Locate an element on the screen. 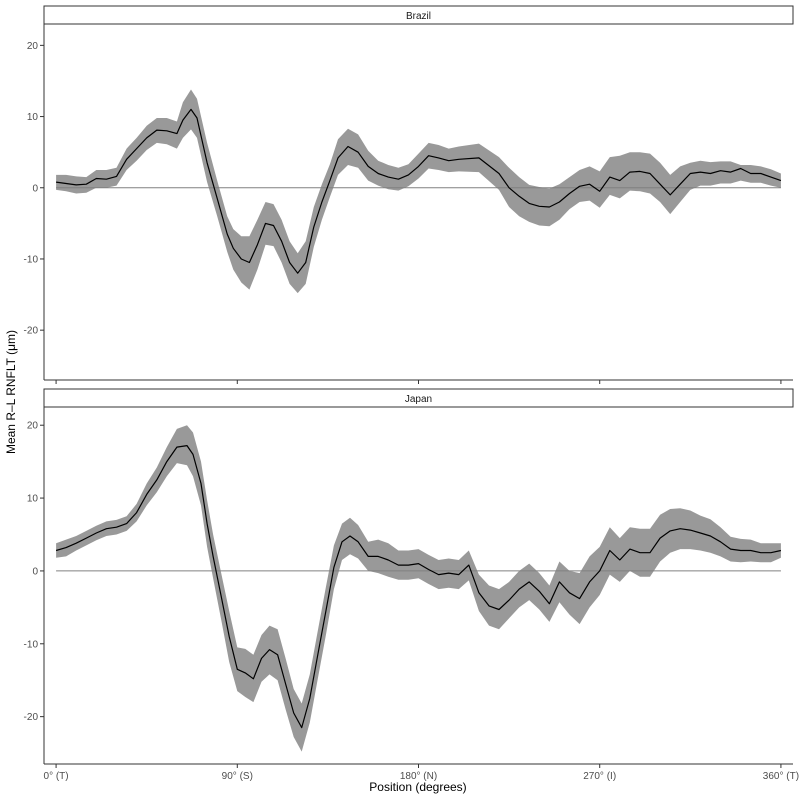 This screenshot has width=800, height=800. x-tick-label: 0° (T) is located at coordinates (56, 776).